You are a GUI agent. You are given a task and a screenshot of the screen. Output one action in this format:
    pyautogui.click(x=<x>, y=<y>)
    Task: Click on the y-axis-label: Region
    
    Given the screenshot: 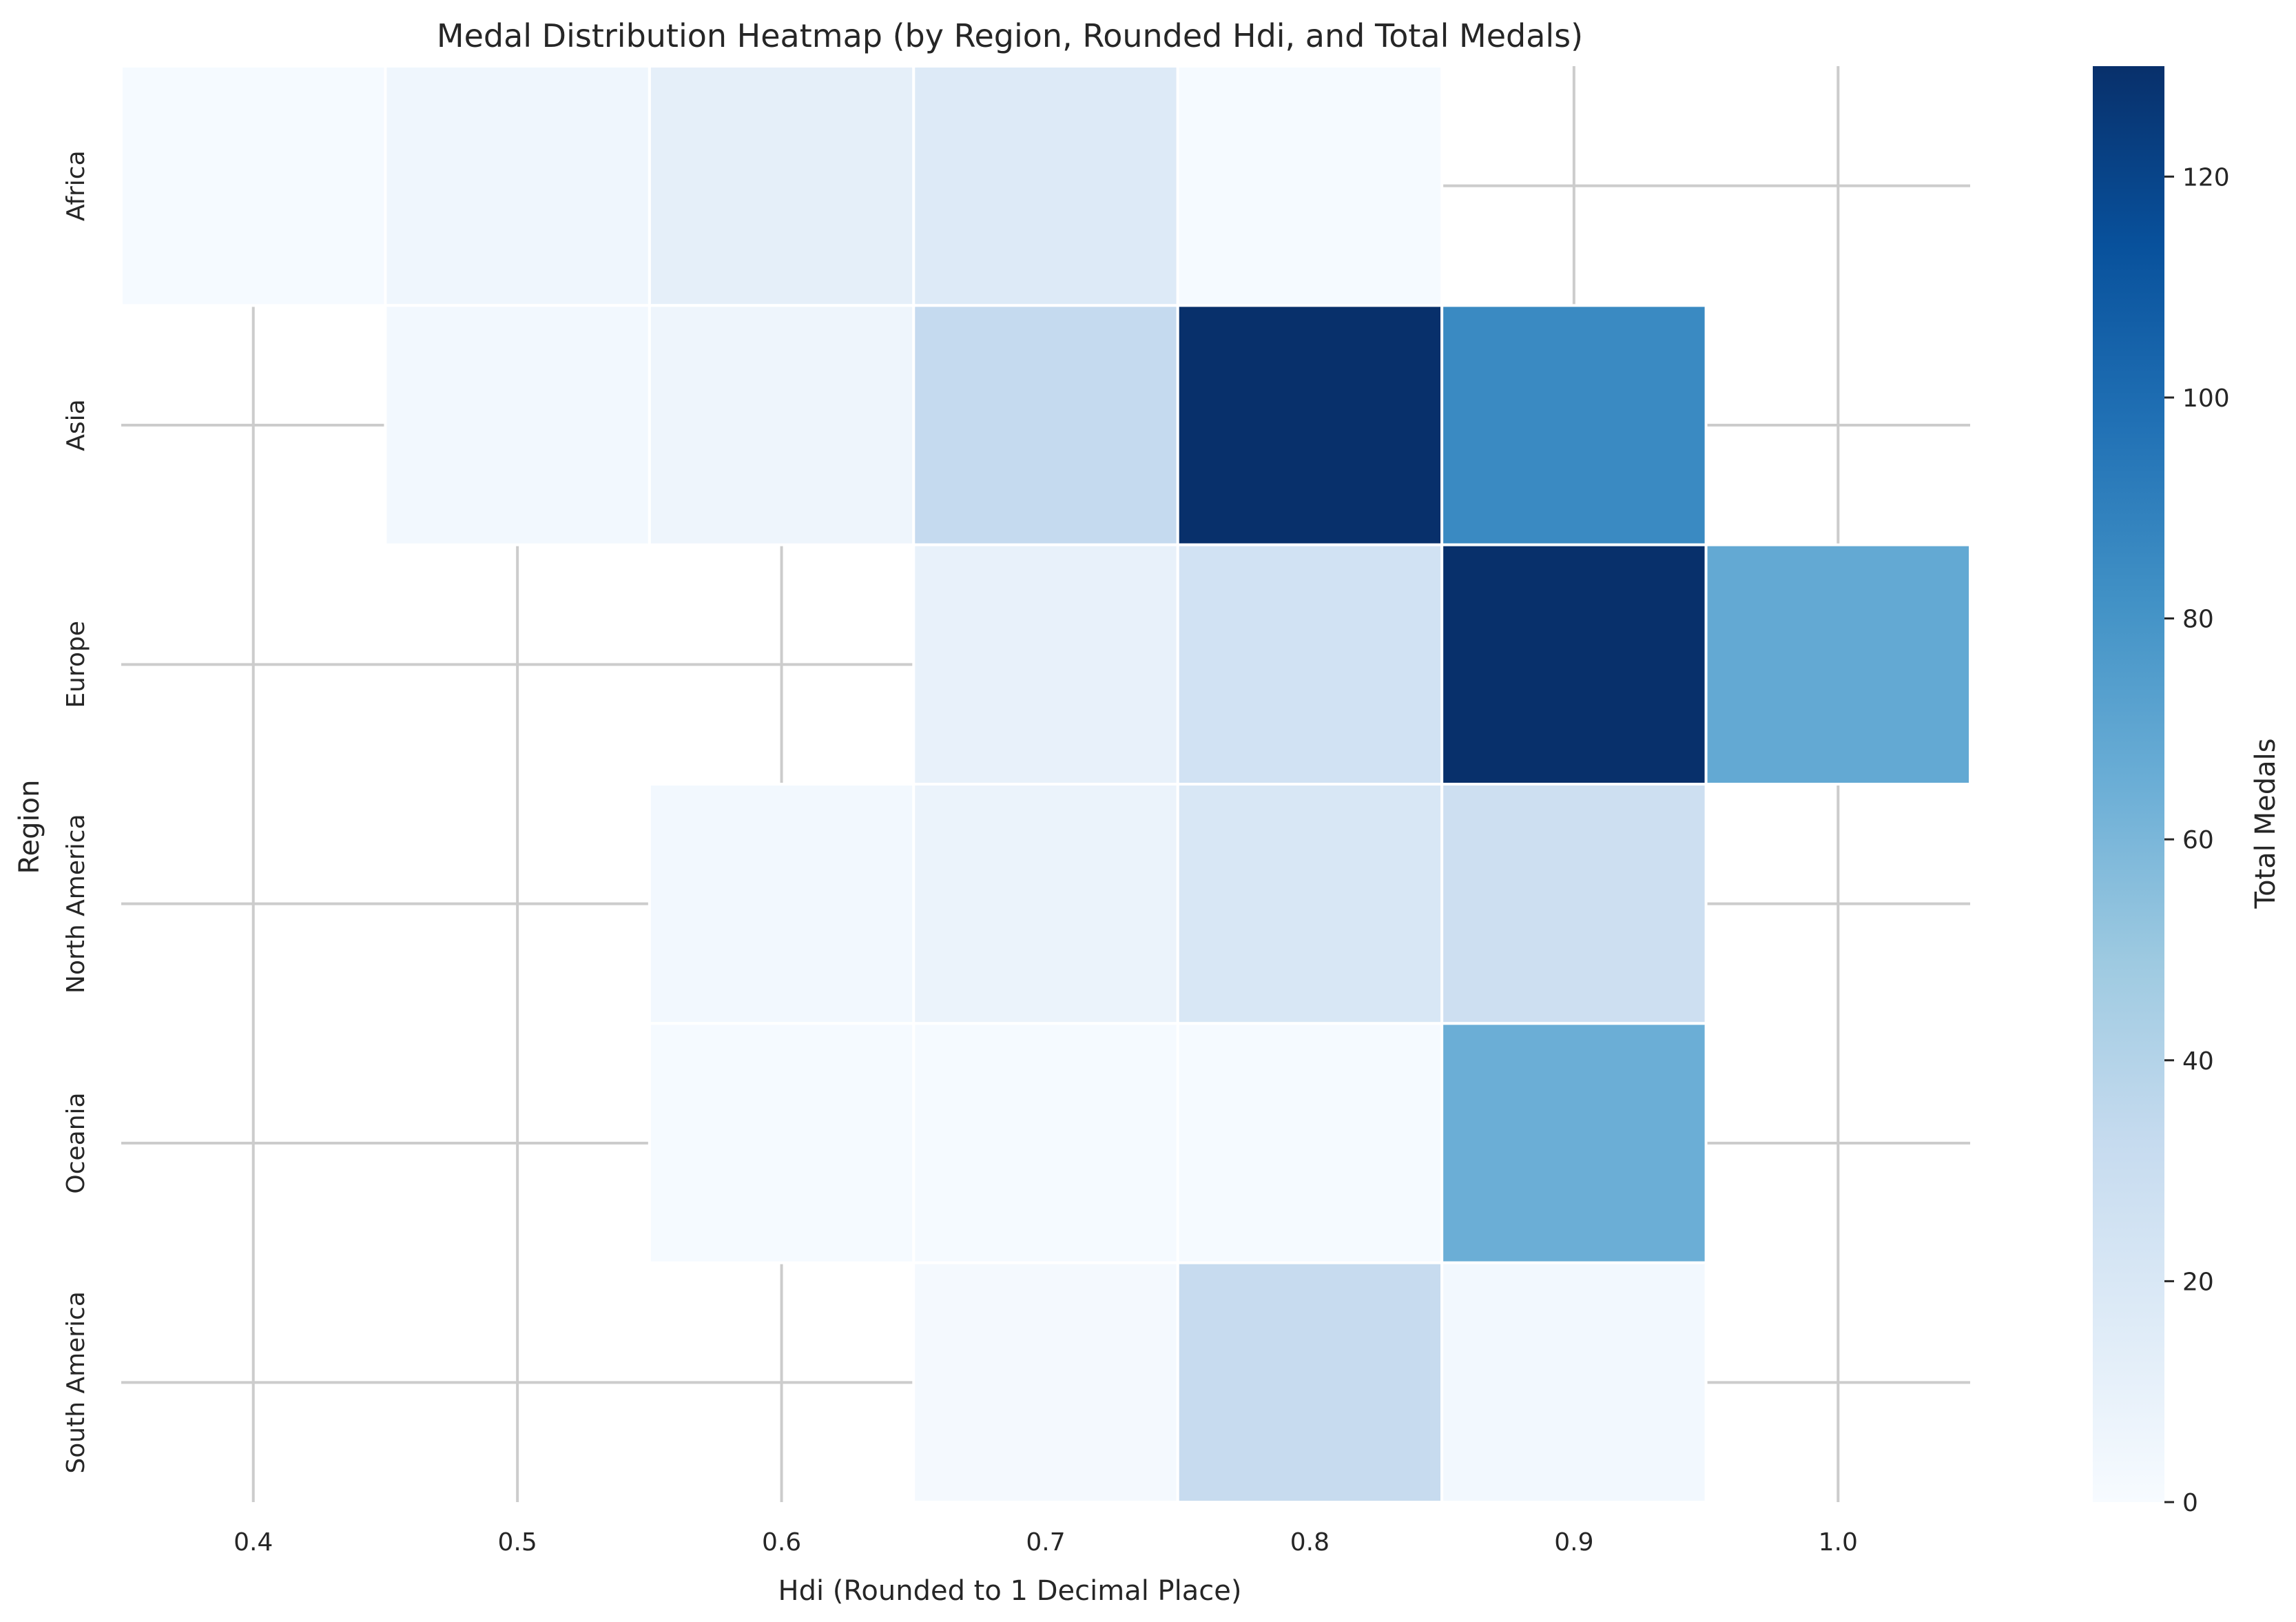 What is the action you would take?
    pyautogui.click(x=29, y=827)
    